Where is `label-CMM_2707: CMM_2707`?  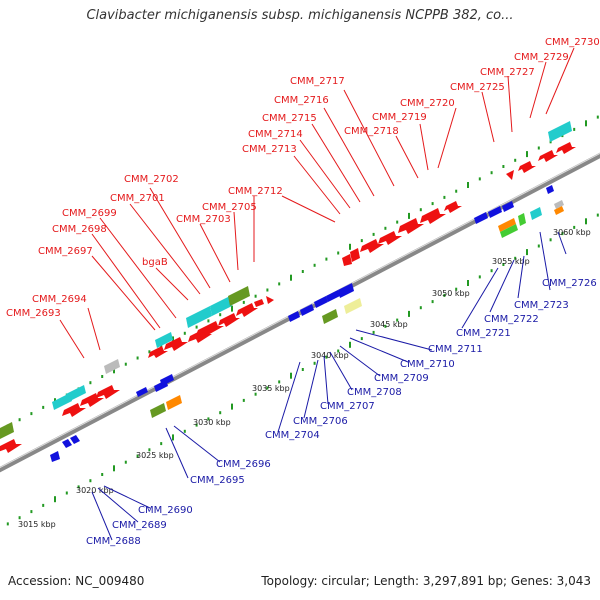 label-CMM_2707: CMM_2707 is located at coordinates (347, 406).